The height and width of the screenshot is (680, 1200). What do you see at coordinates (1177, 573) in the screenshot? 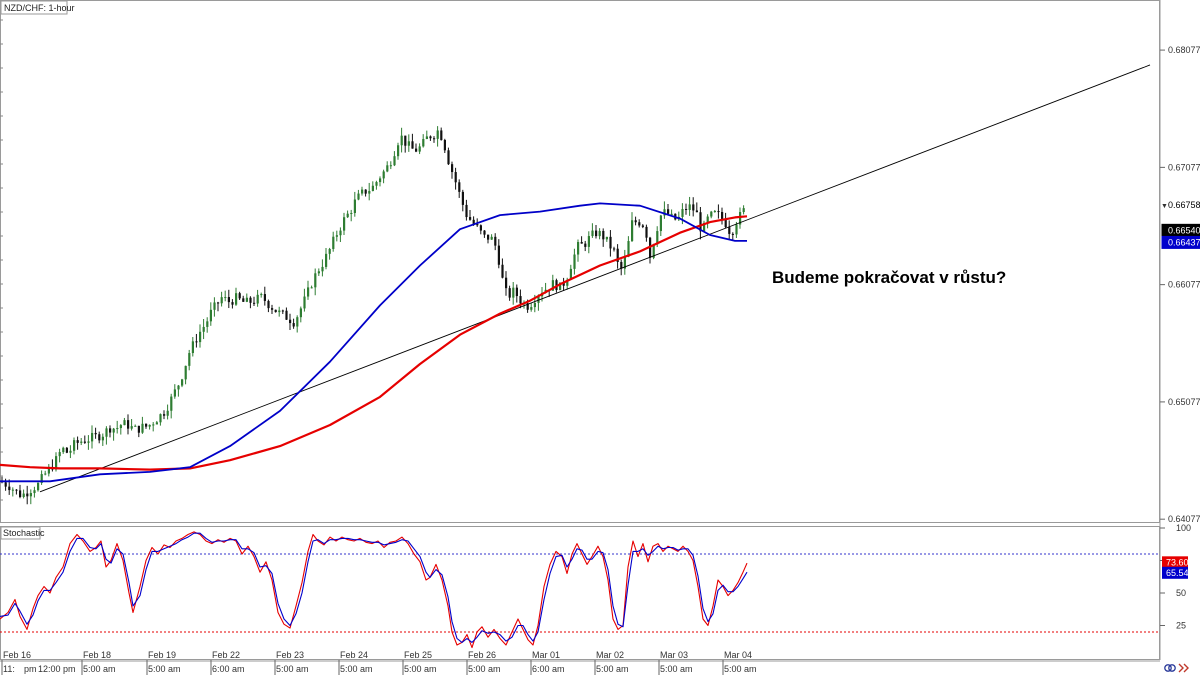
I see `stochastic-tag-label: 65.54` at bounding box center [1177, 573].